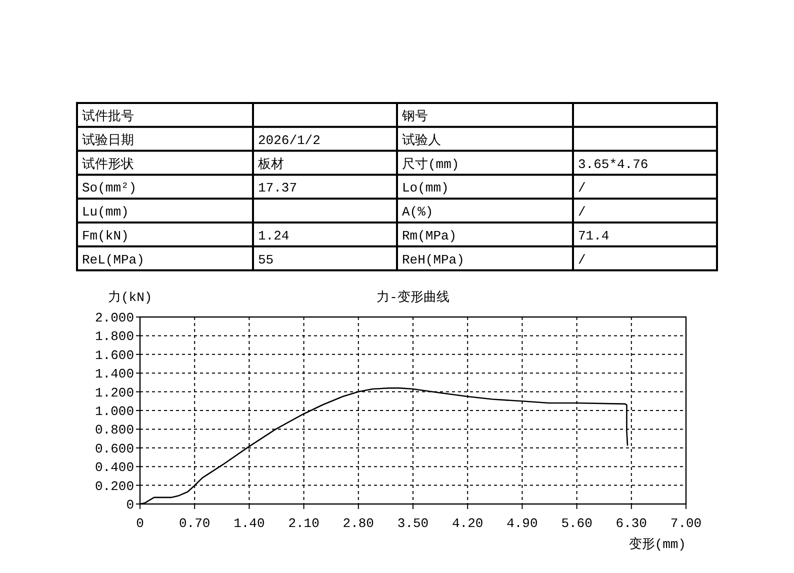  I want to click on text: Lo(mm), so click(425, 188).